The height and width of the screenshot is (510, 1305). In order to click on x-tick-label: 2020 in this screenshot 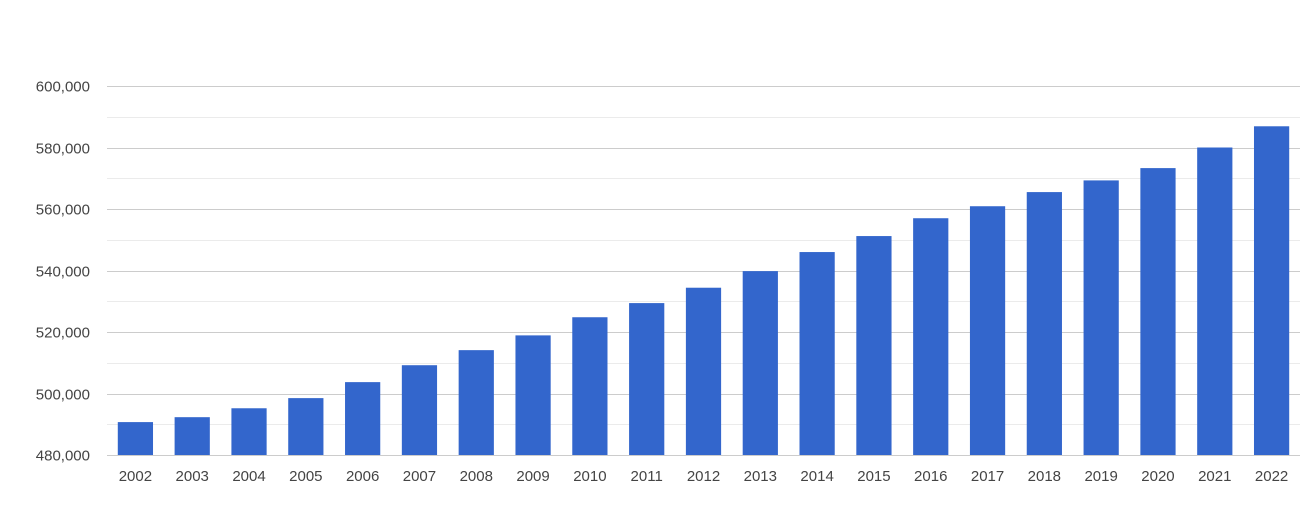, I will do `click(1157, 476)`.